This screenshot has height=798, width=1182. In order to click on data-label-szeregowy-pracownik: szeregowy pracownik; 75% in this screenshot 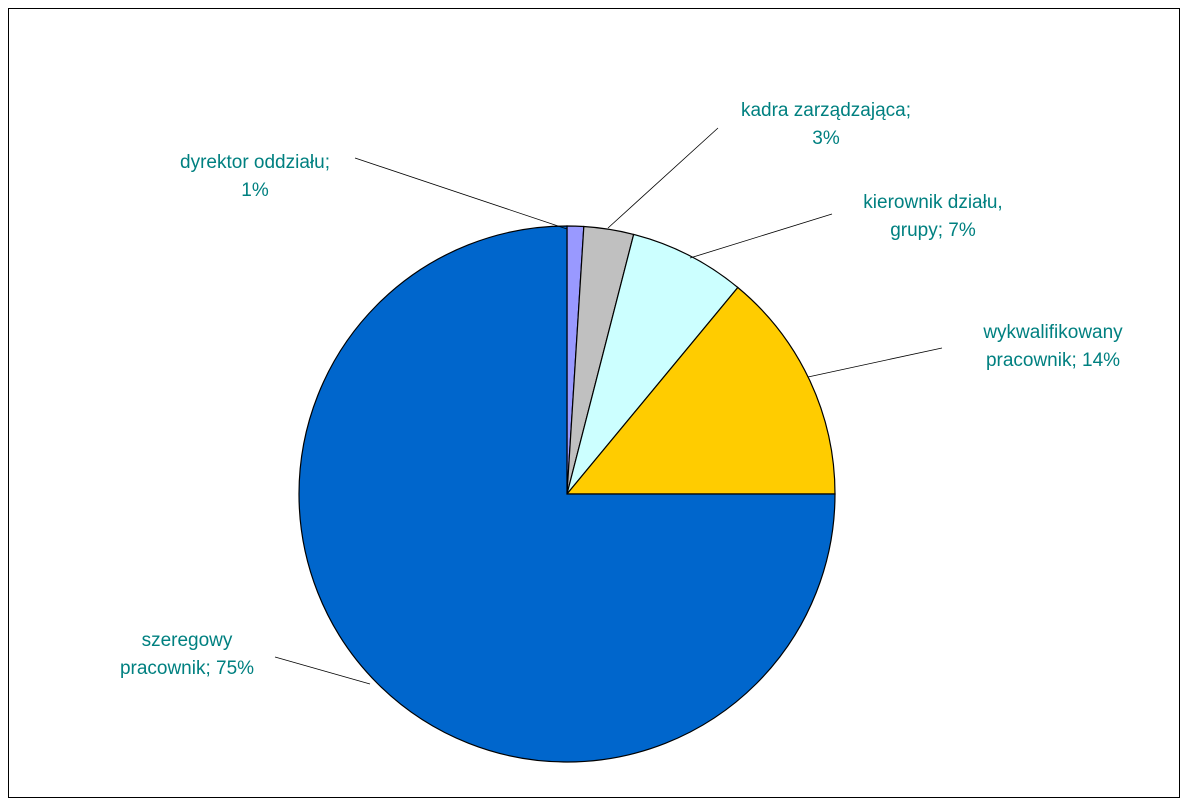, I will do `click(187, 654)`.